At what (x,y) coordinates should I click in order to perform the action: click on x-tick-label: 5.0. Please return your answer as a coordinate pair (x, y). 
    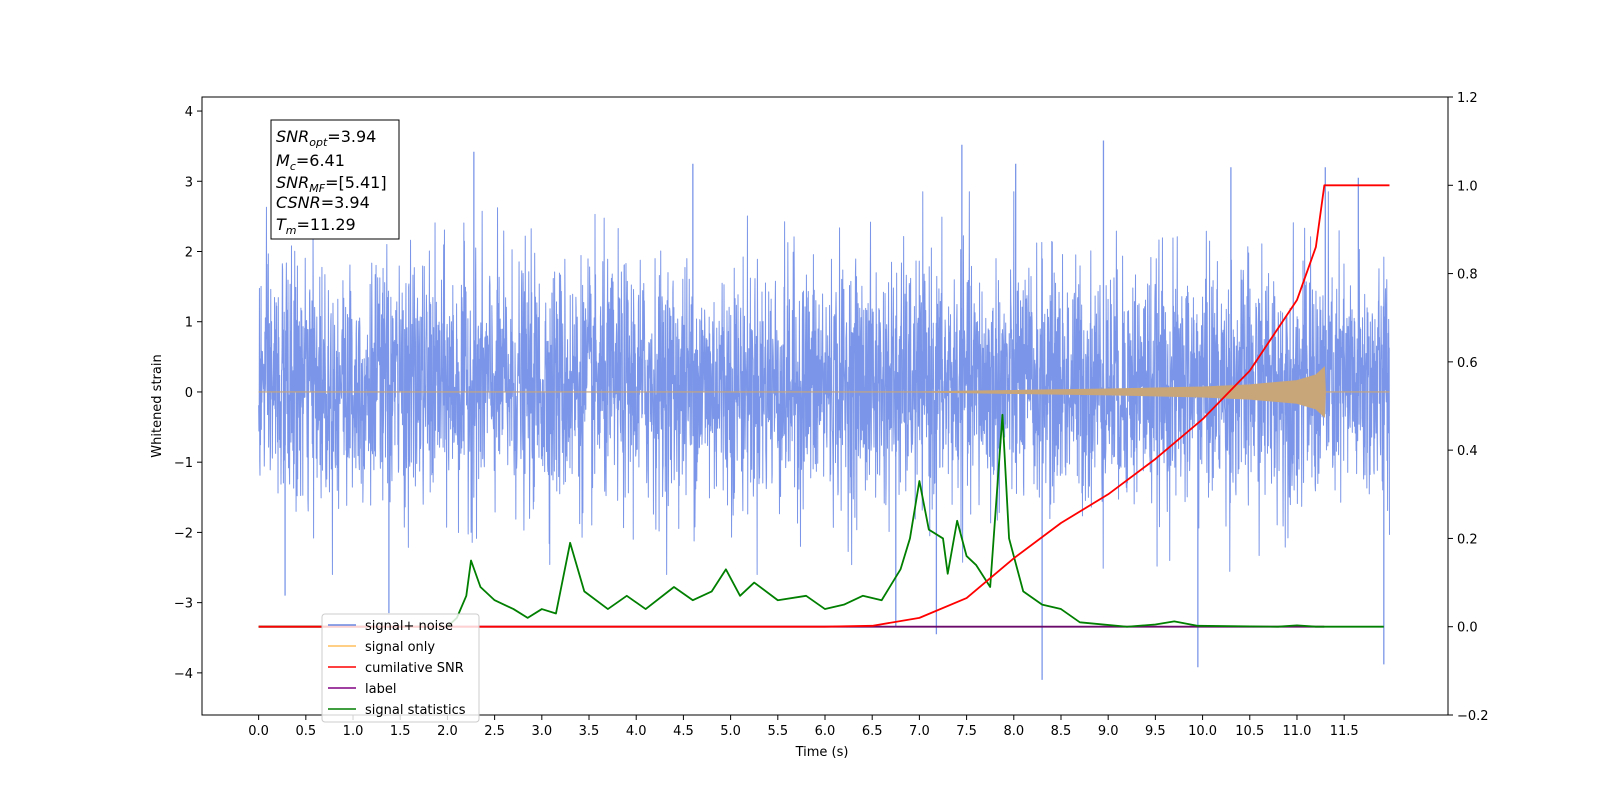
    Looking at the image, I should click on (730, 731).